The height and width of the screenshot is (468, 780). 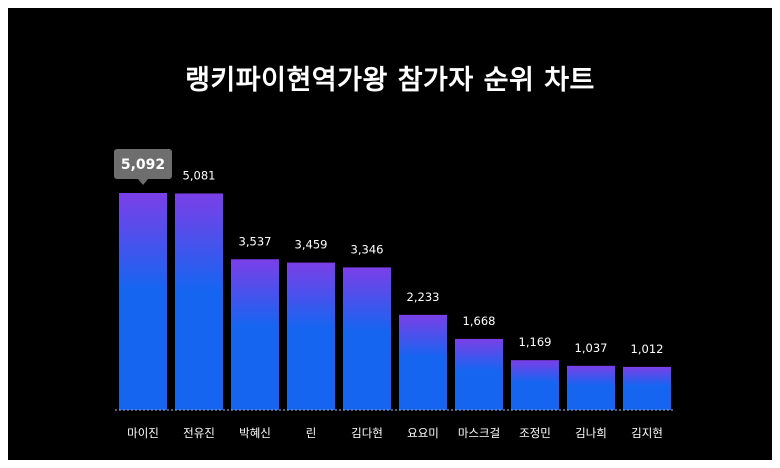 I want to click on category-label: 박혜신, so click(x=255, y=433).